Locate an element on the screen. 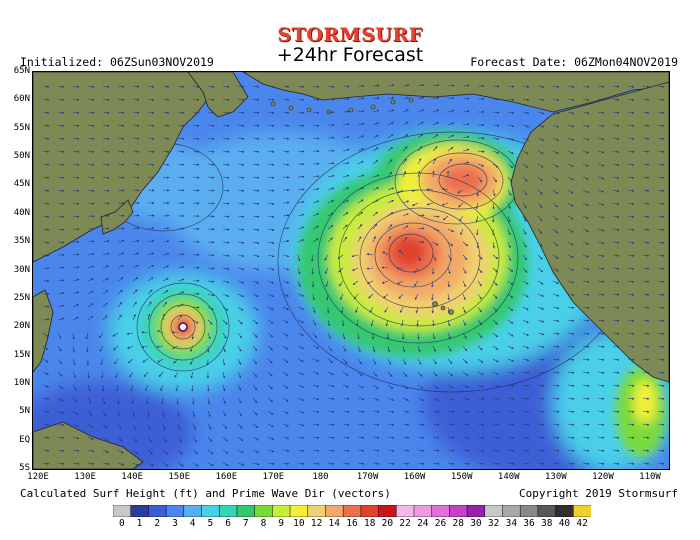 This screenshot has width=700, height=540. typhoon-center-marker is located at coordinates (183, 327).